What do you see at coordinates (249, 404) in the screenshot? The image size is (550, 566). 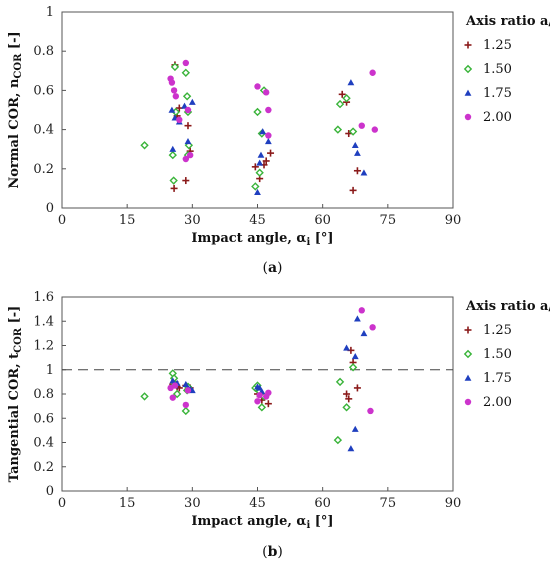 I see `series-1.50` at bounding box center [249, 404].